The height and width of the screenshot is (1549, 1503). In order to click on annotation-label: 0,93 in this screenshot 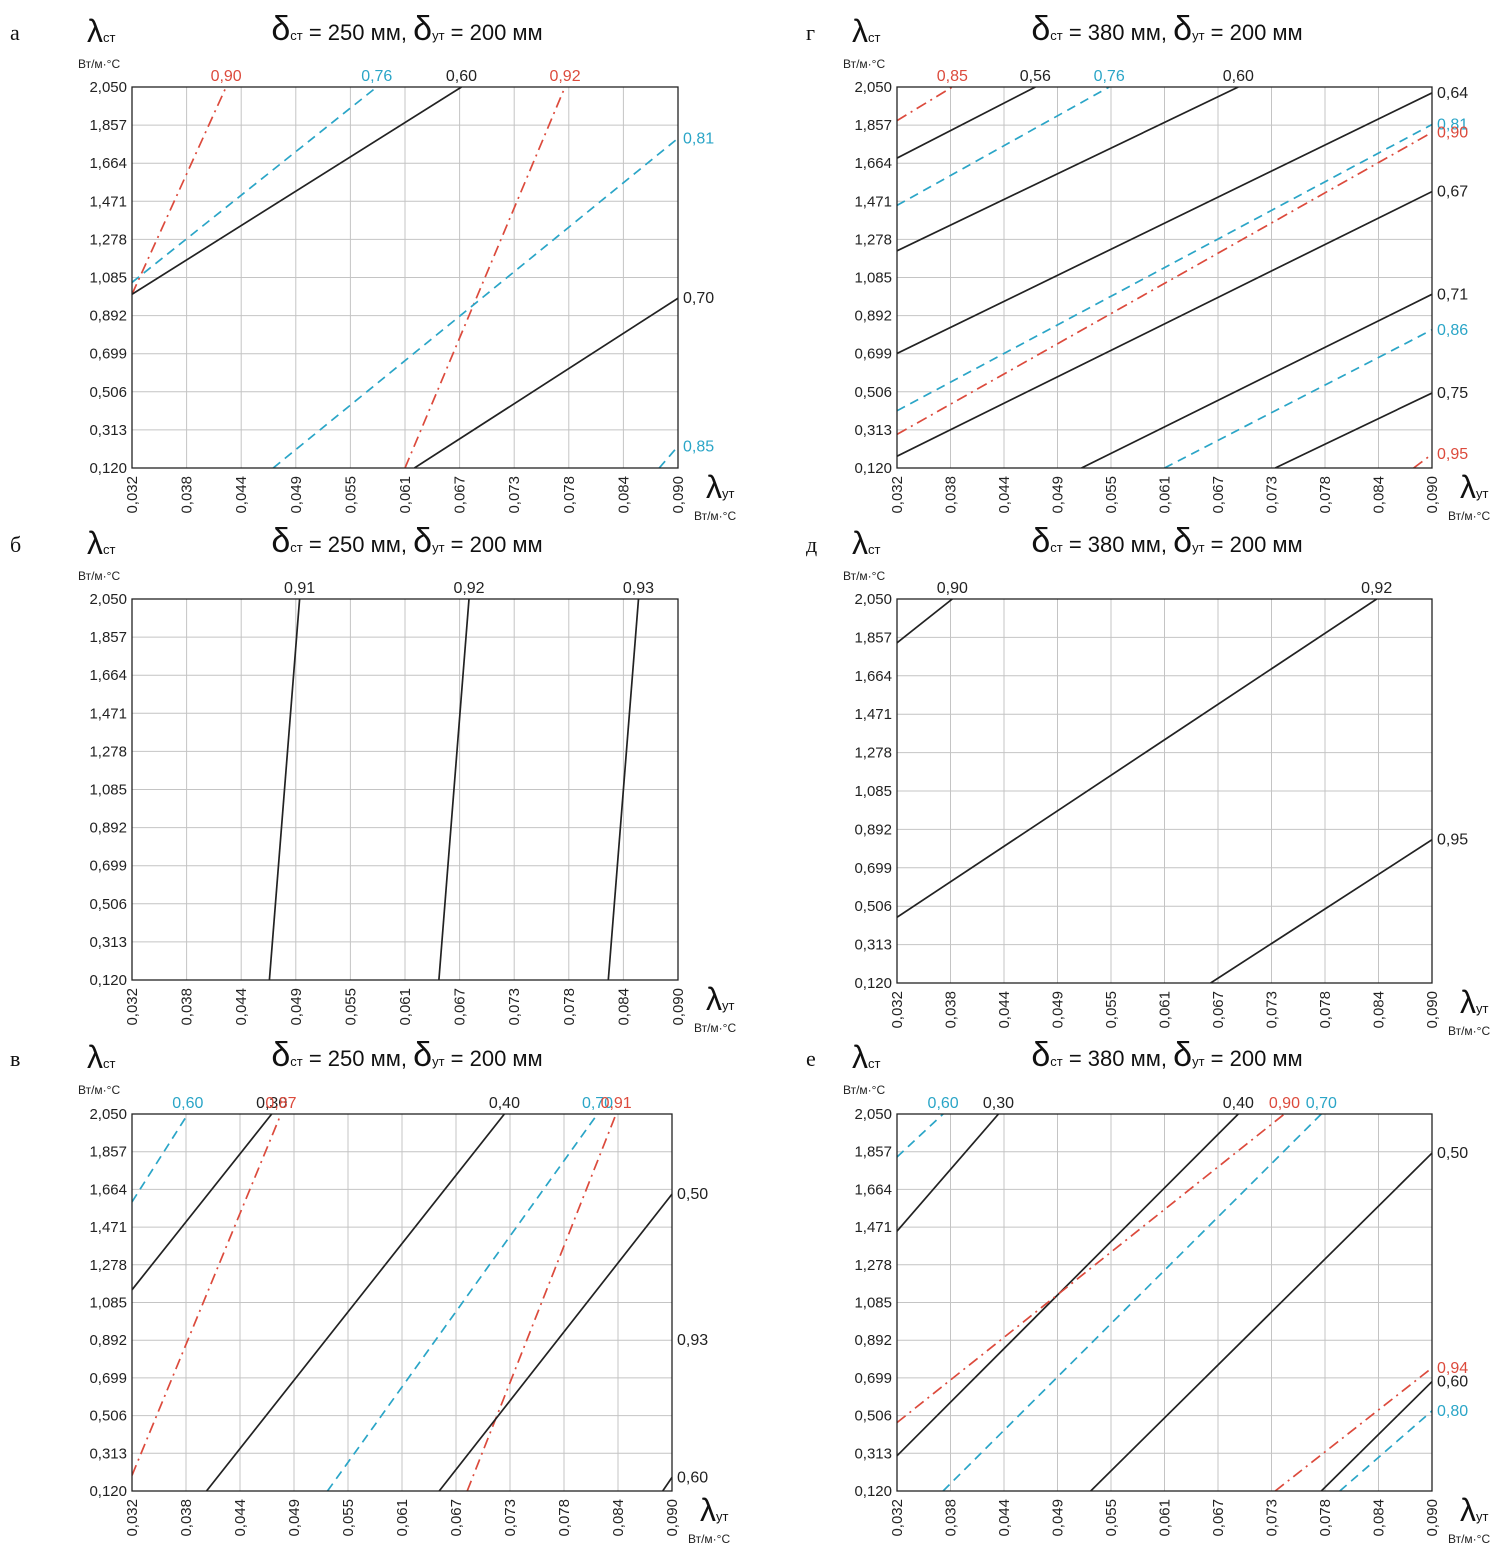, I will do `click(692, 1340)`.